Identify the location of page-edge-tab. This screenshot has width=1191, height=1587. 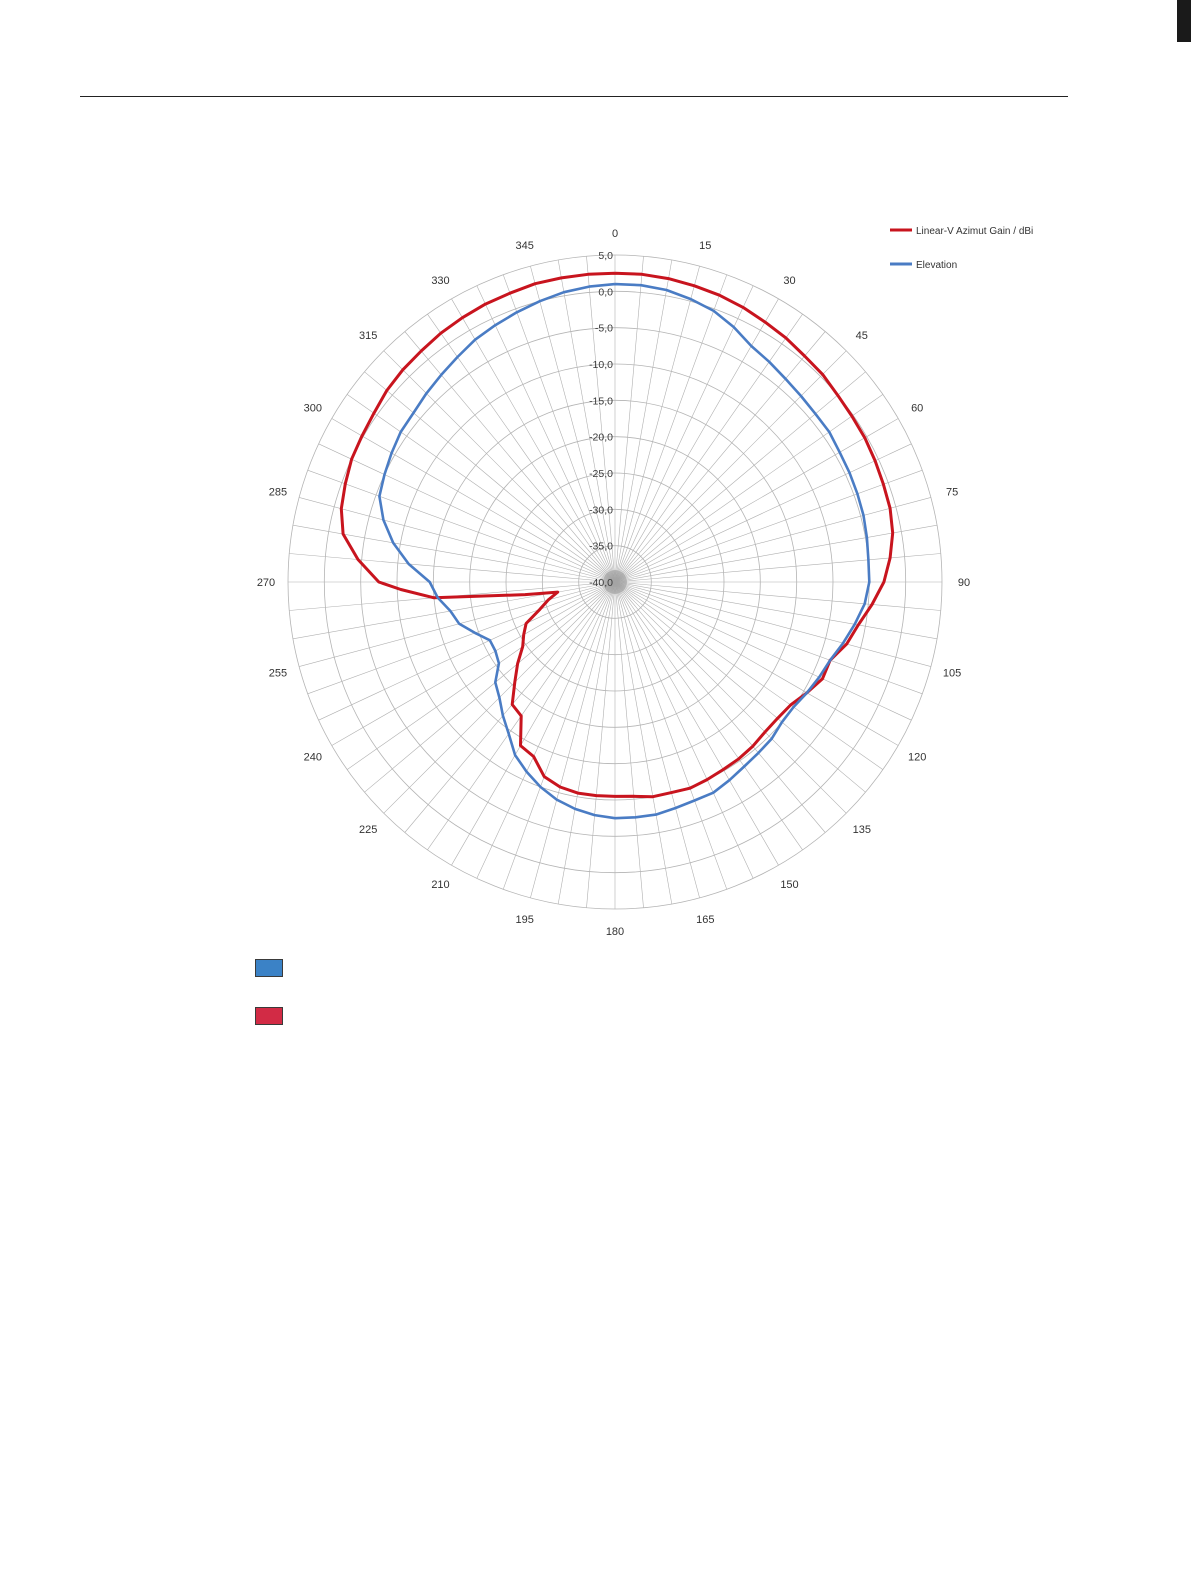
(1184, 21).